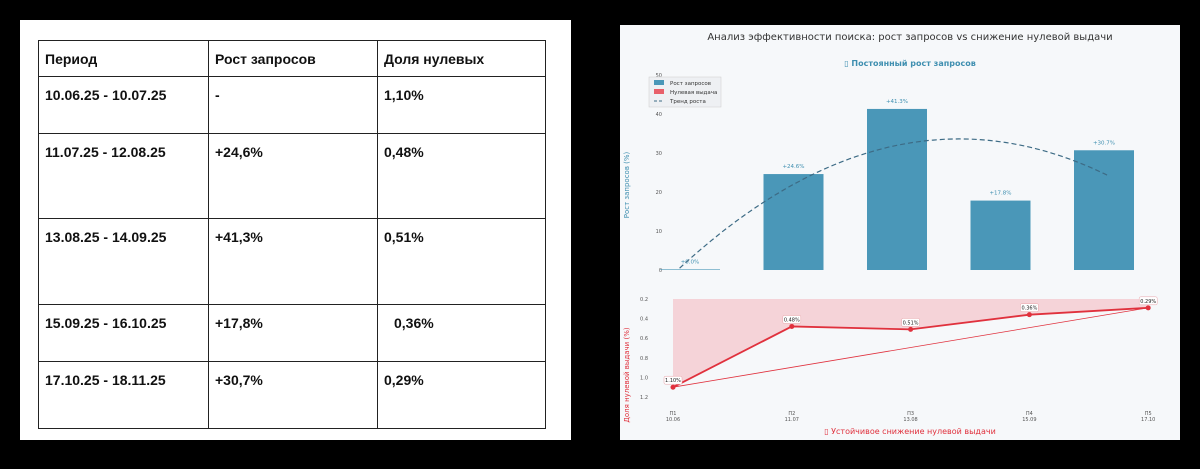  Describe the element at coordinates (673, 420) in the screenshot. I see `x-tick-date: 10.06` at that location.